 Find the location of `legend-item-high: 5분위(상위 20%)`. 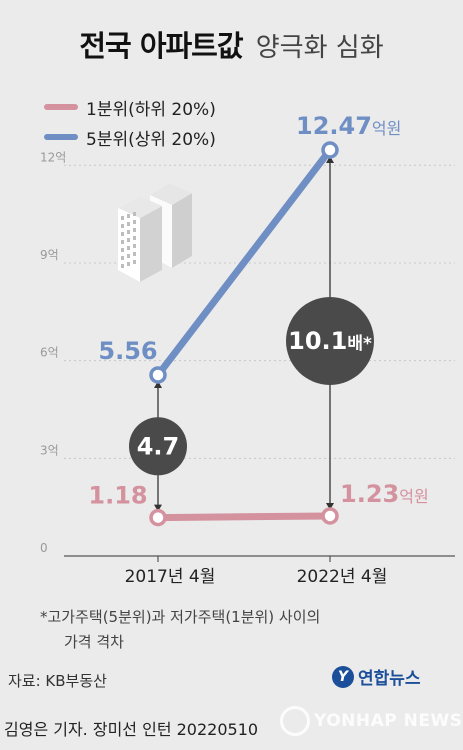

legend-item-high: 5분위(상위 20%) is located at coordinates (130, 137).